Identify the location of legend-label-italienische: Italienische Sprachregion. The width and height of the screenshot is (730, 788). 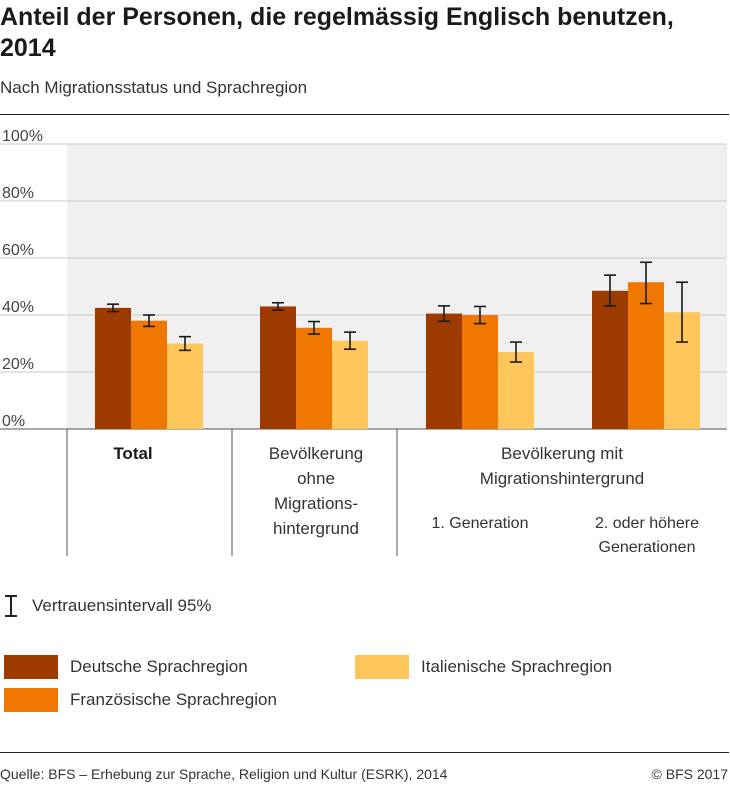
(516, 666).